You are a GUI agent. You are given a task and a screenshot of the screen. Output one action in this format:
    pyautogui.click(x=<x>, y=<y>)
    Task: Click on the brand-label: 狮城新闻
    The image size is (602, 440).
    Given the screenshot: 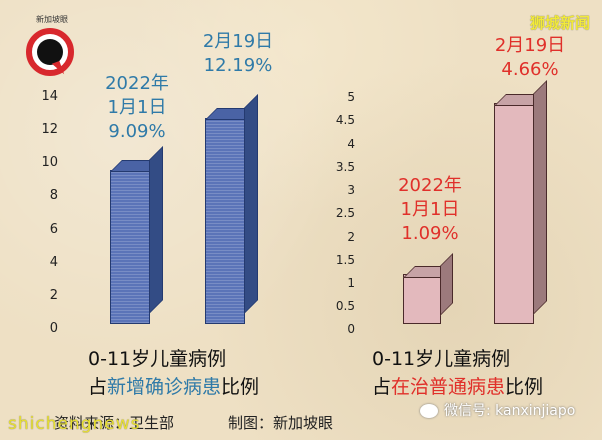 What is the action you would take?
    pyautogui.click(x=559, y=23)
    